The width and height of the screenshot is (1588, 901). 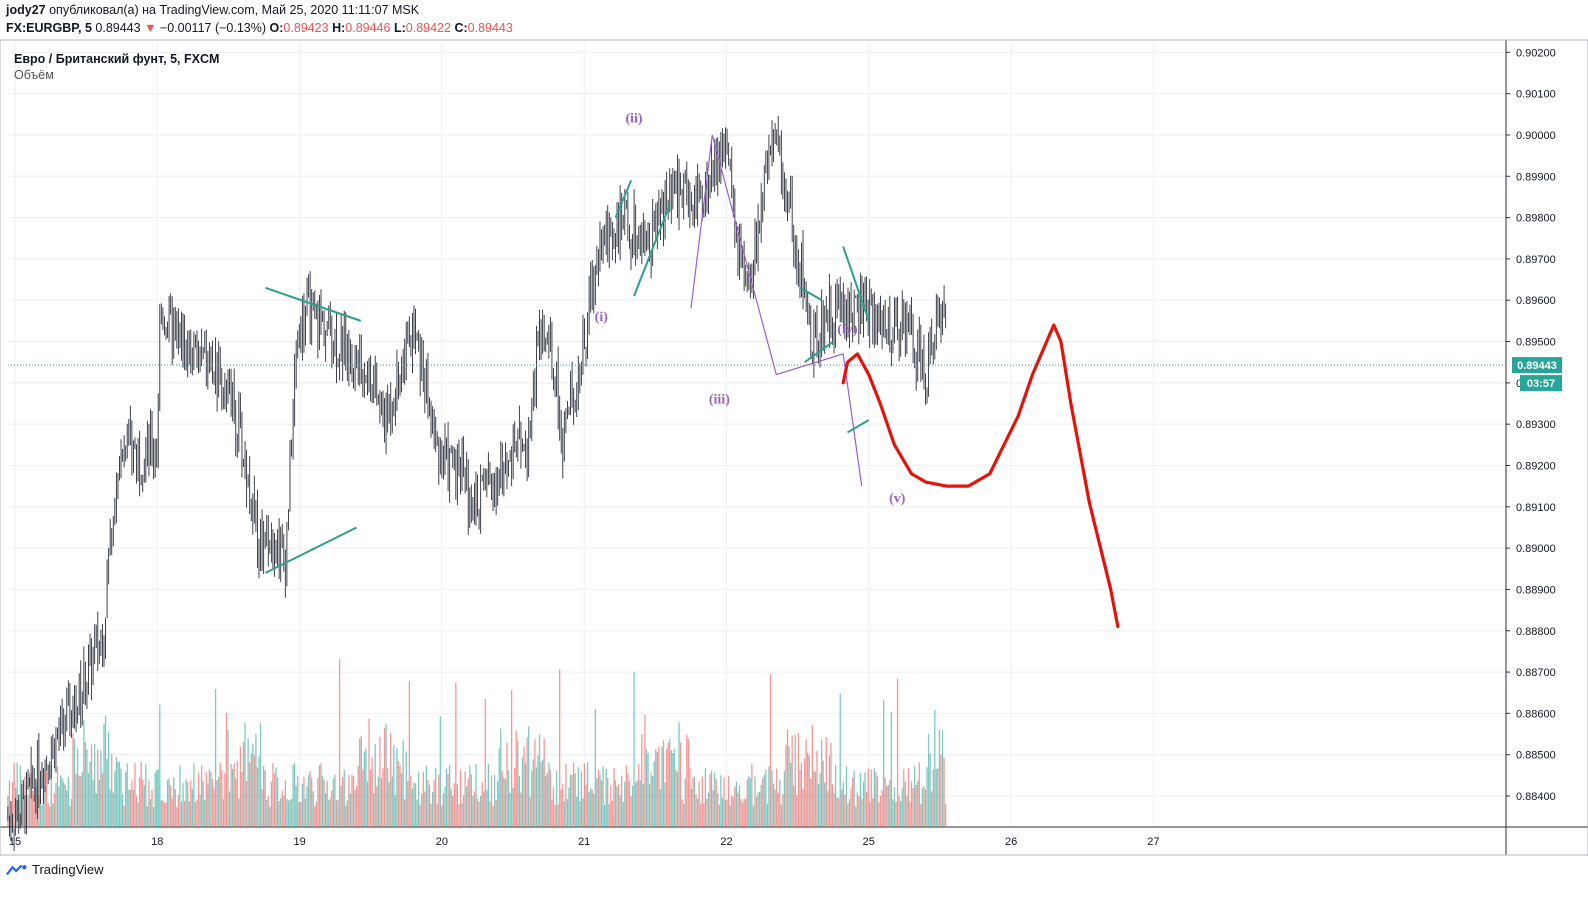 What do you see at coordinates (368, 28) in the screenshot?
I see `high-value: 0.89446` at bounding box center [368, 28].